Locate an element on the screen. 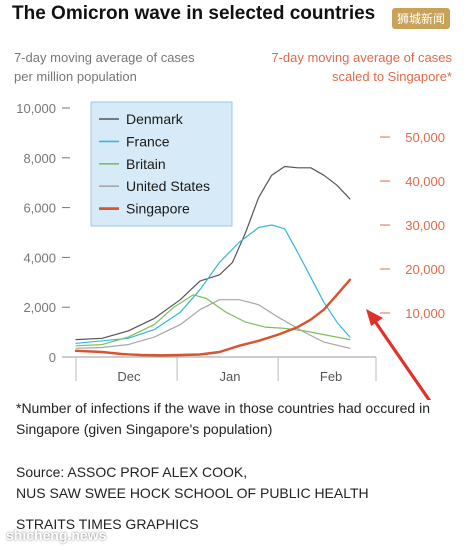  arrow-head is located at coordinates (374, 317).